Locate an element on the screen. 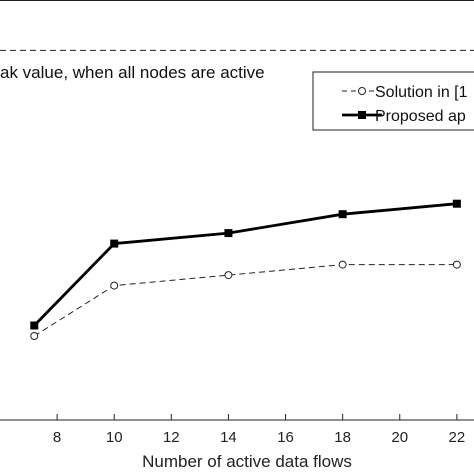  x-tick-label: 10 is located at coordinates (114, 437).